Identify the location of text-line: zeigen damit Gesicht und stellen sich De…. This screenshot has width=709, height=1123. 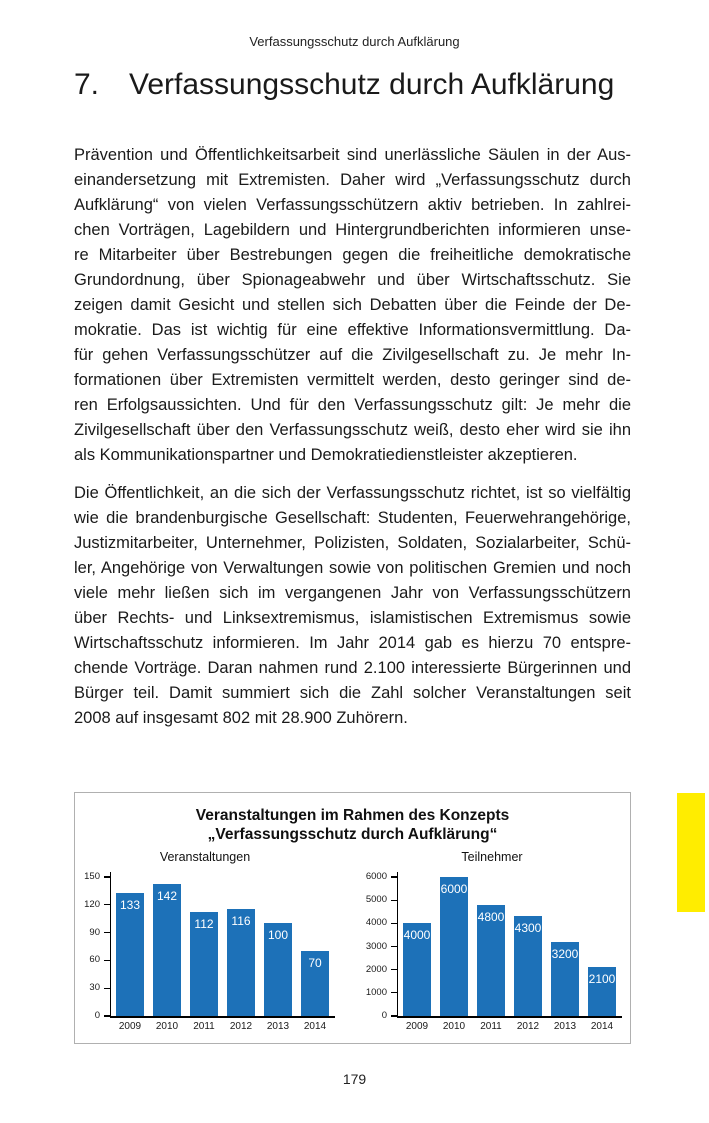
(352, 305).